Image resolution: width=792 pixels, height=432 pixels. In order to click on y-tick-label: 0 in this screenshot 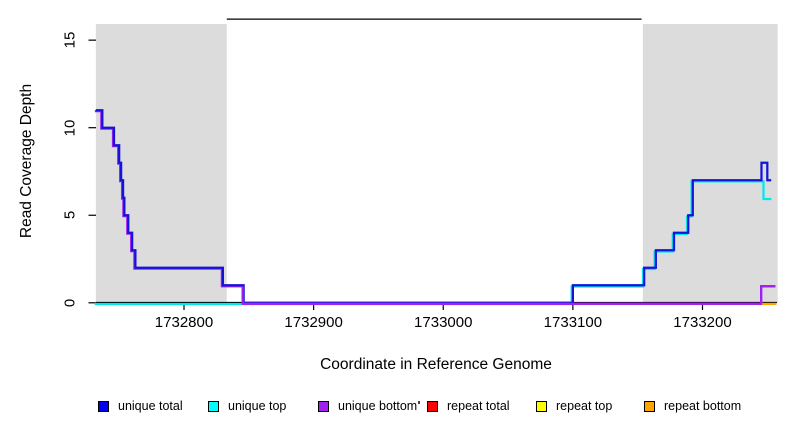, I will do `click(70, 302)`.